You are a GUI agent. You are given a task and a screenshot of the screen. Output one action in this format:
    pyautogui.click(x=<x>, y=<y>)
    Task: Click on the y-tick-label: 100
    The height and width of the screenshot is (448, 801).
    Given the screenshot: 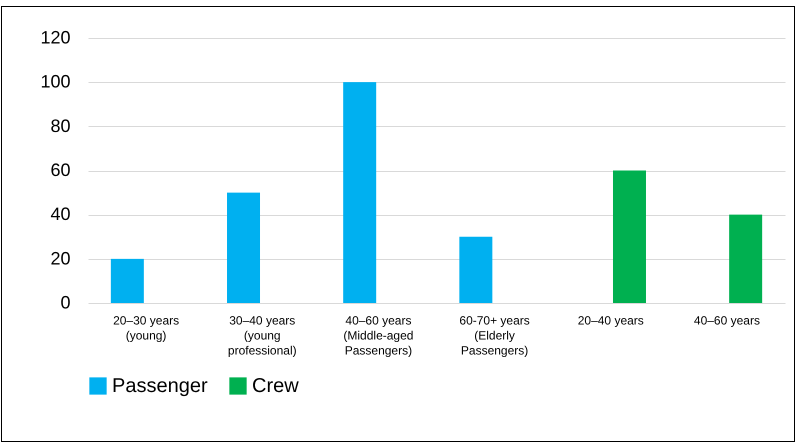 What is the action you would take?
    pyautogui.click(x=55, y=82)
    